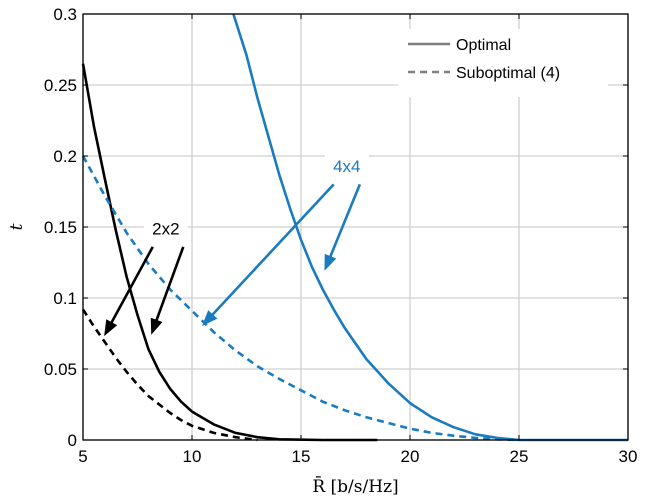  Describe the element at coordinates (301, 456) in the screenshot. I see `x-tick-label: 15` at that location.